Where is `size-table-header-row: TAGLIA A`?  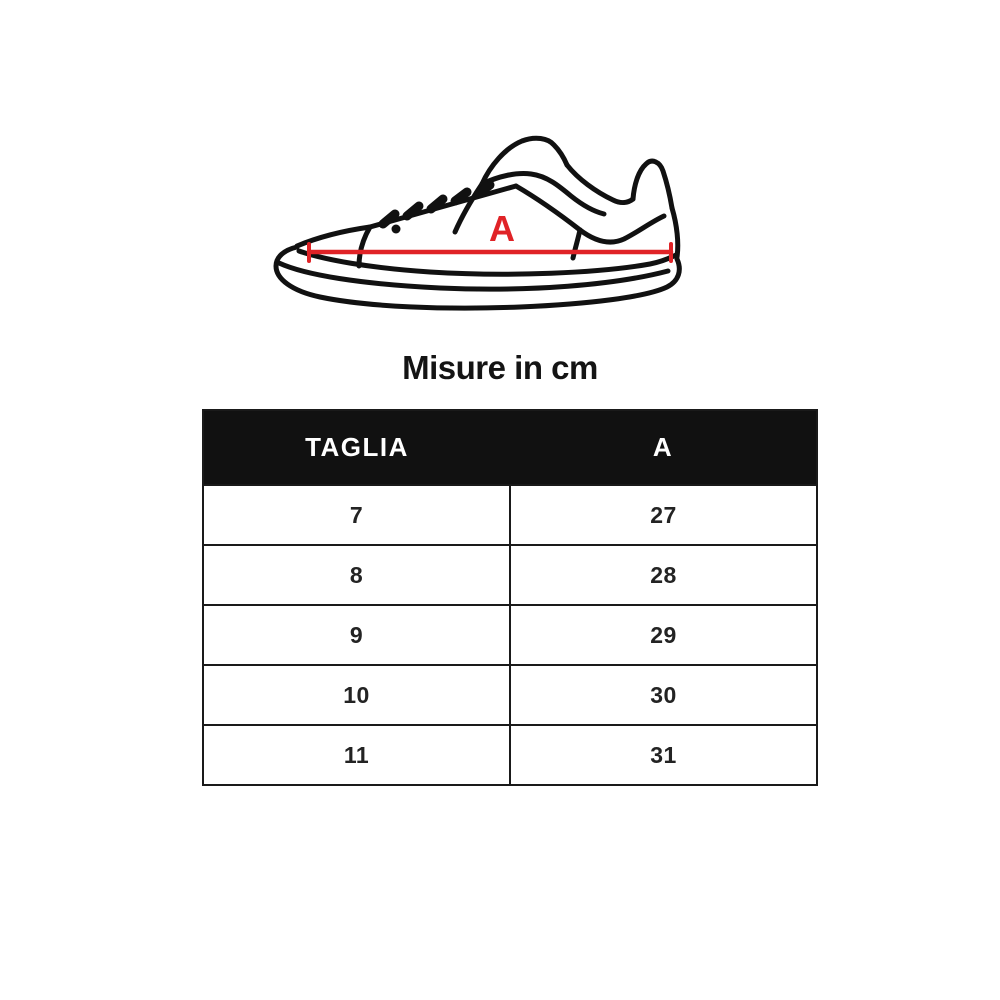 size-table-header-row: TAGLIA A is located at coordinates (510, 447).